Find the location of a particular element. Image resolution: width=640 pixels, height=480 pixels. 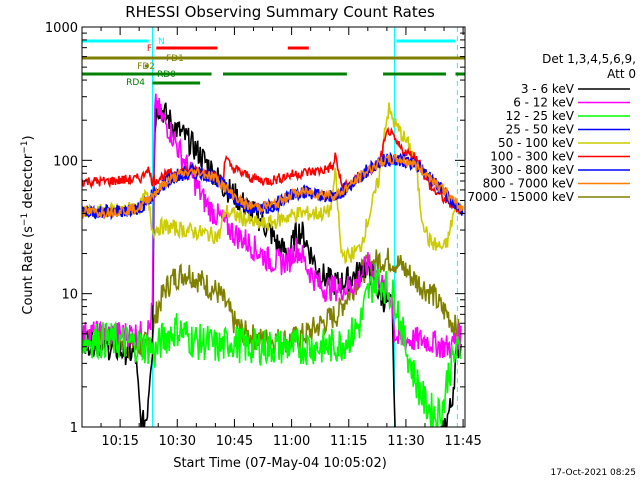

legend-label: 100 - 300 keV is located at coordinates (532, 157).